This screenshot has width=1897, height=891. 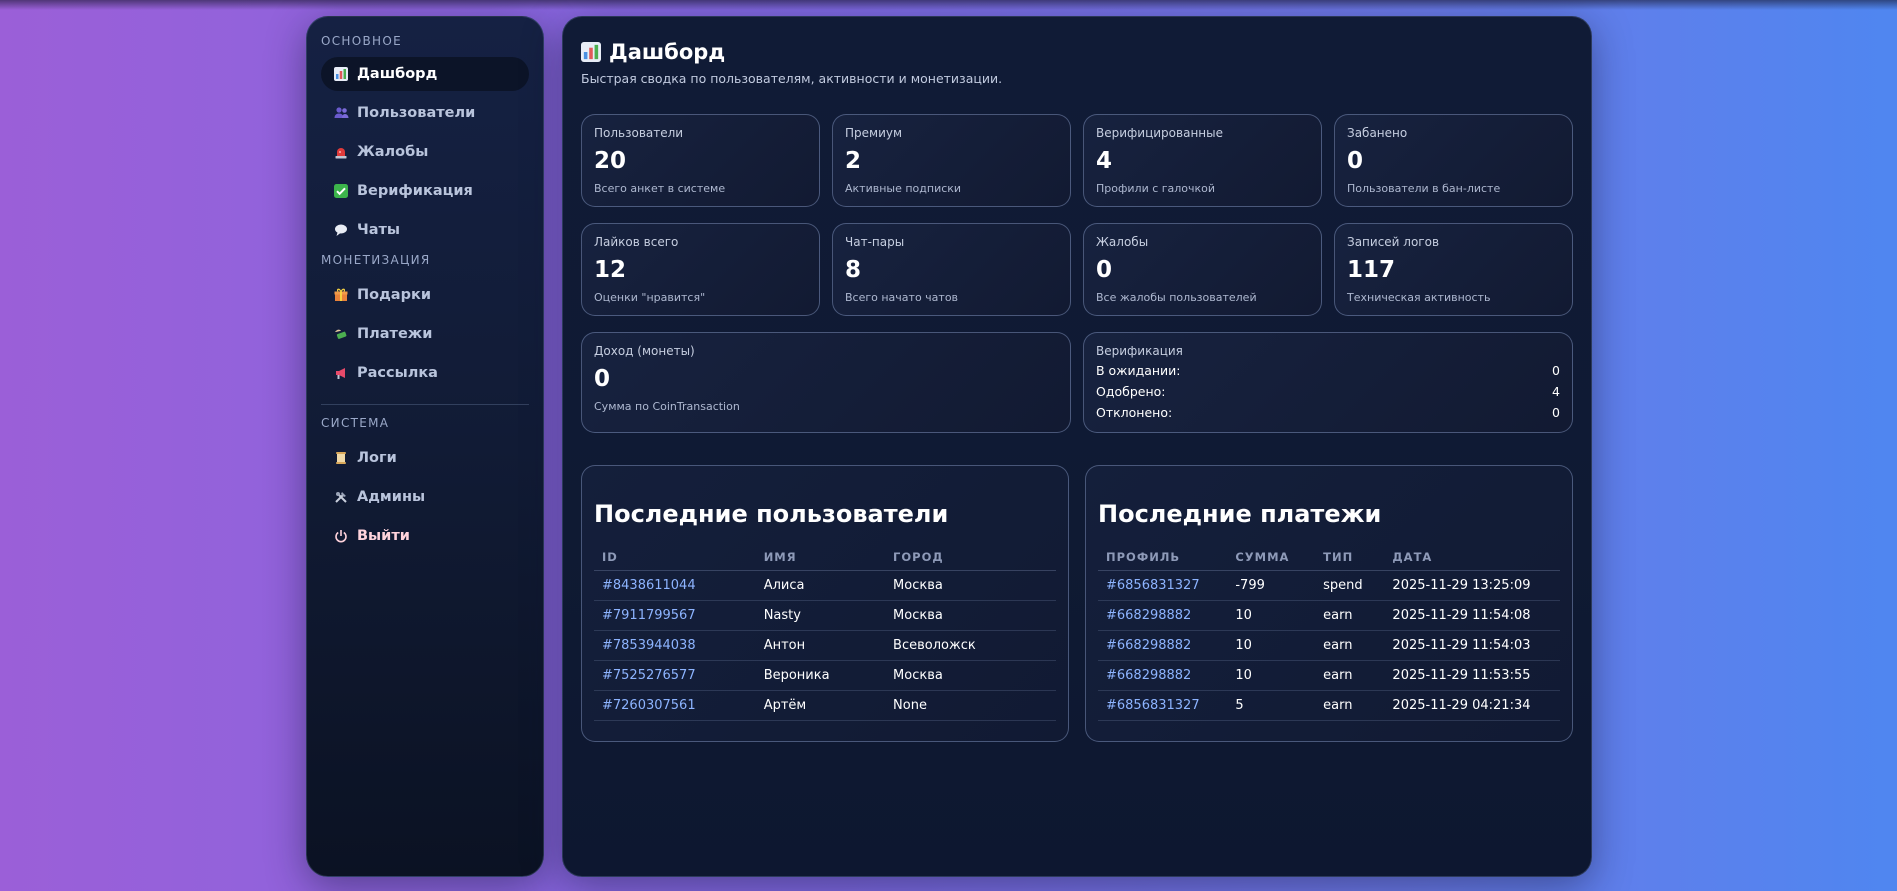 I want to click on sidebar-section-main: ОСНОВНОЕ, so click(x=361, y=41).